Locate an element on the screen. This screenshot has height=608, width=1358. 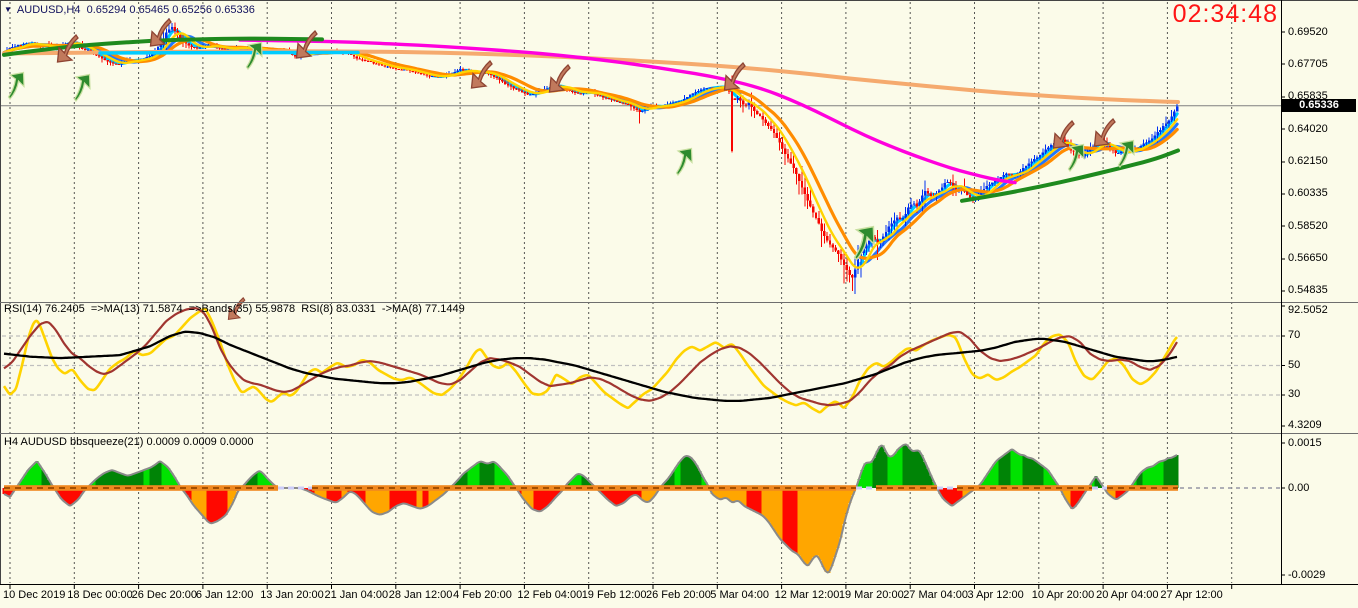
ma-magenta is located at coordinates (627, 111).